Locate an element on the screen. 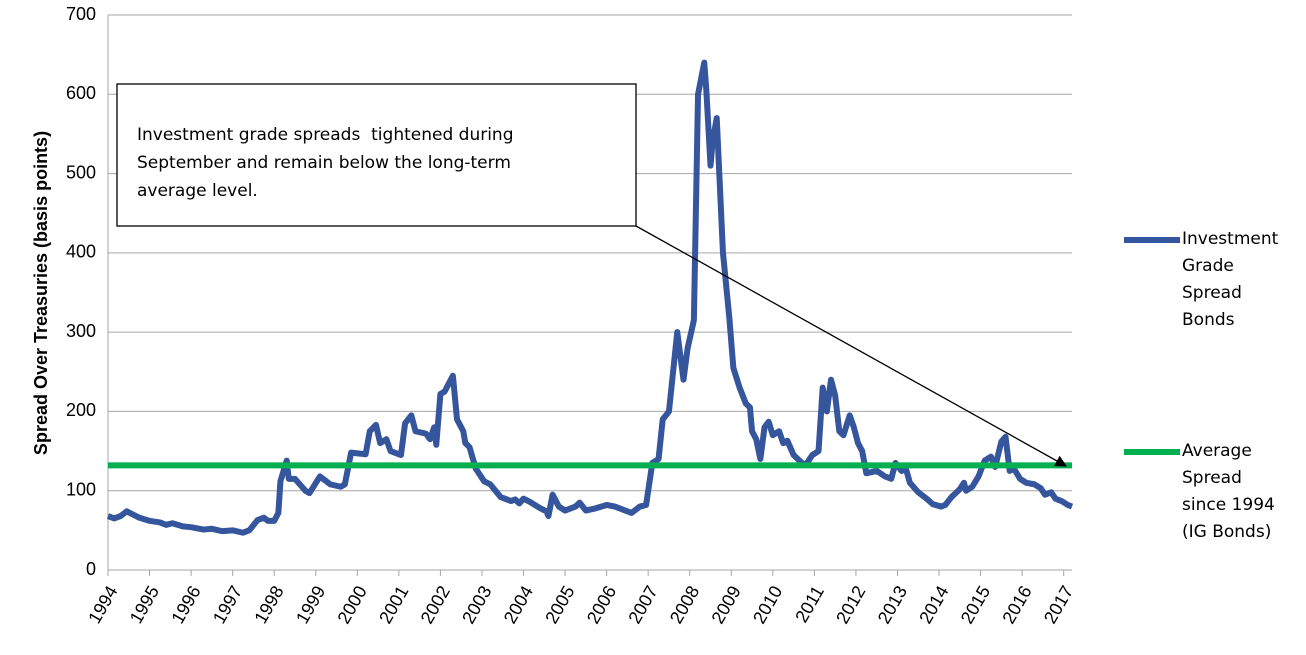  x-tick-label: 2015 is located at coordinates (975, 604).